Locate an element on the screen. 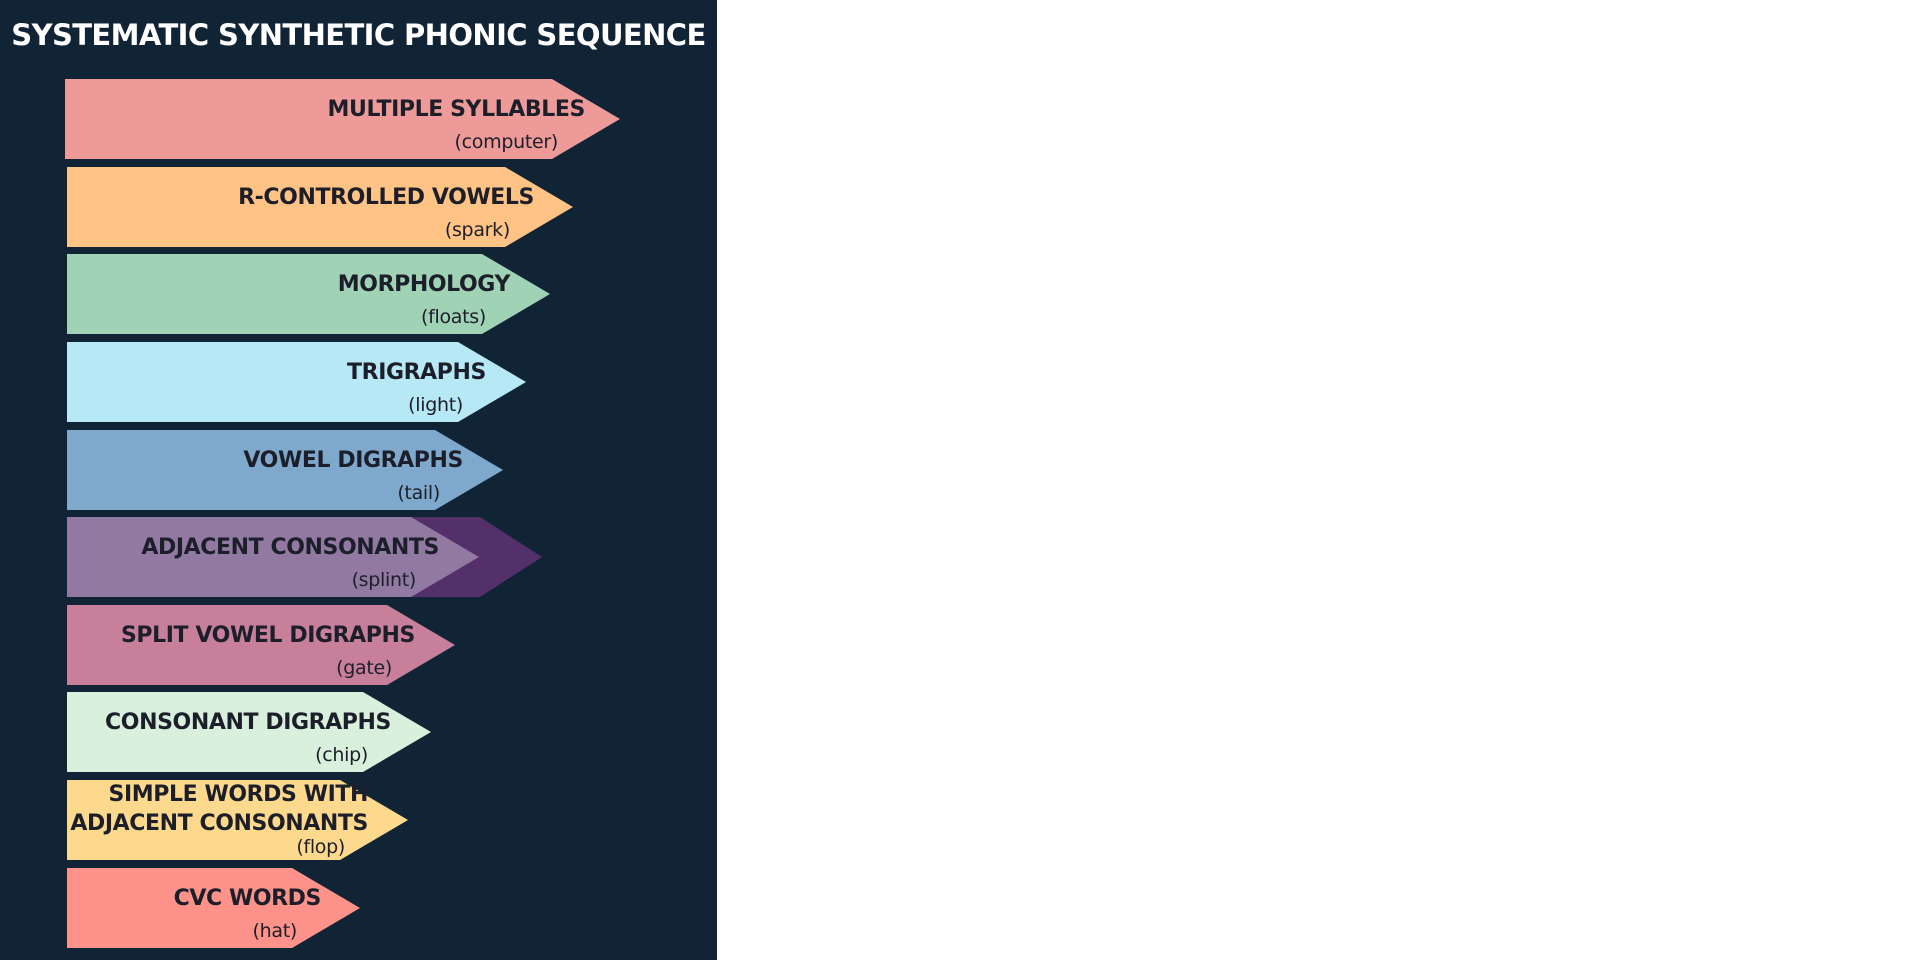  step-consonant-digraphs: CONSONANT DIGRAPHS (chip) is located at coordinates (249, 732).